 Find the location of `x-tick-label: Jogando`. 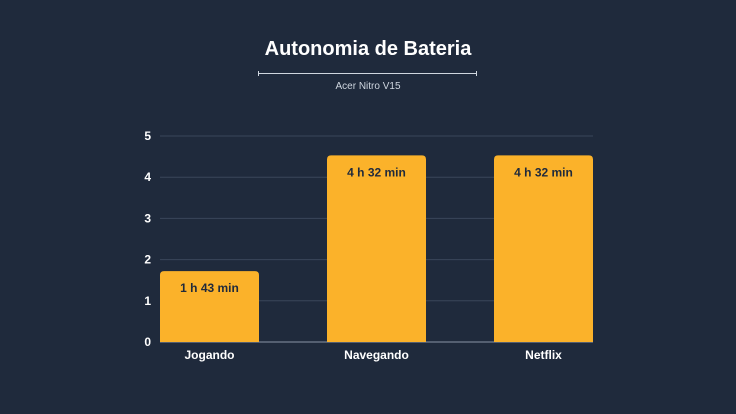

x-tick-label: Jogando is located at coordinates (210, 355).